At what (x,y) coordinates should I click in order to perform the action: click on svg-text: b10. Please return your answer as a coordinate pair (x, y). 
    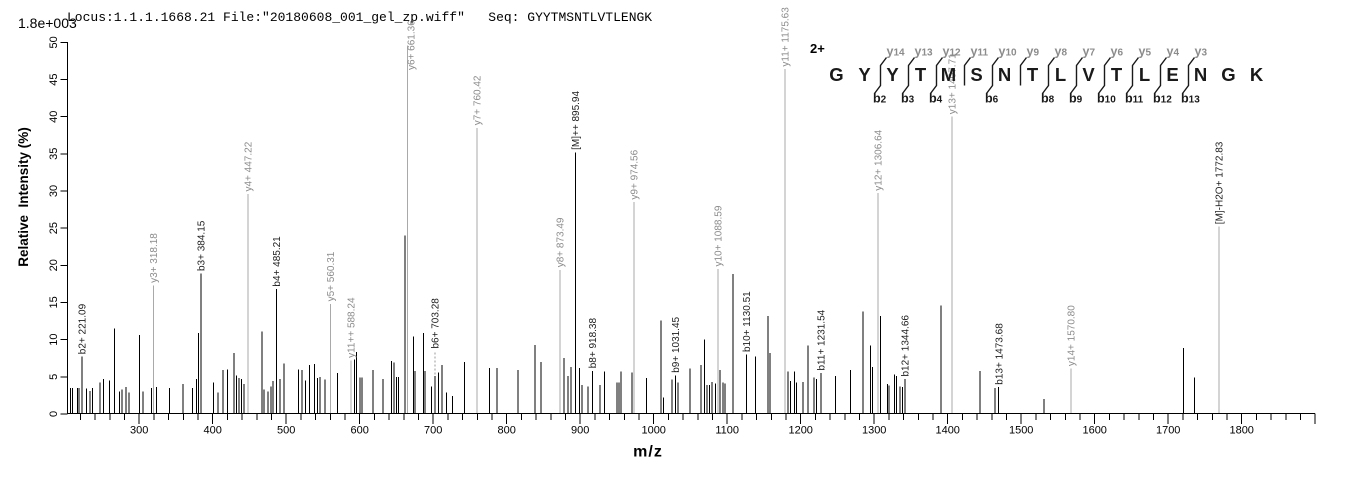
    Looking at the image, I should click on (1106, 99).